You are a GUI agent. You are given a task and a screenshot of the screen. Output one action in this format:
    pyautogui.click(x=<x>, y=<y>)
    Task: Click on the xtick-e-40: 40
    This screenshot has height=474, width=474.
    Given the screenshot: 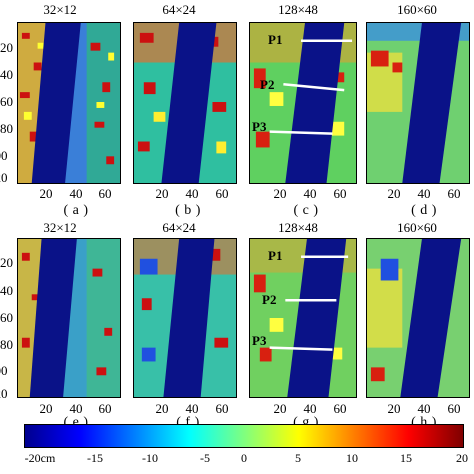 What is the action you would take?
    pyautogui.click(x=76, y=408)
    